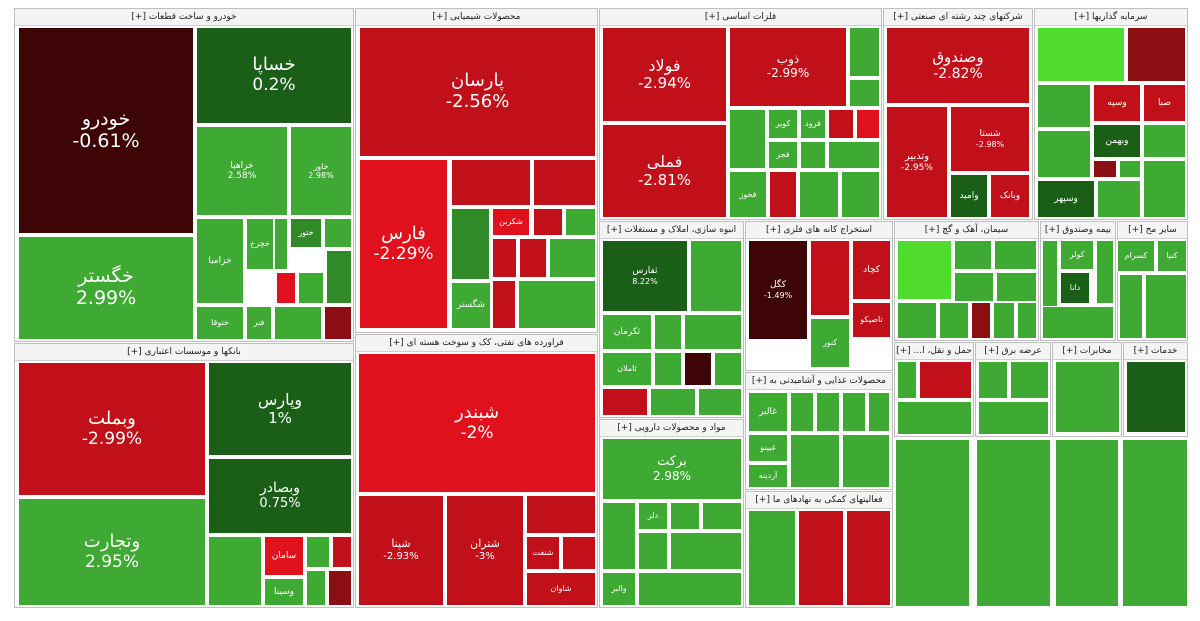 This screenshot has width=1200, height=621. What do you see at coordinates (966, 230) in the screenshot?
I see `sector-title: سیمان، آهک و گچ [+]` at bounding box center [966, 230].